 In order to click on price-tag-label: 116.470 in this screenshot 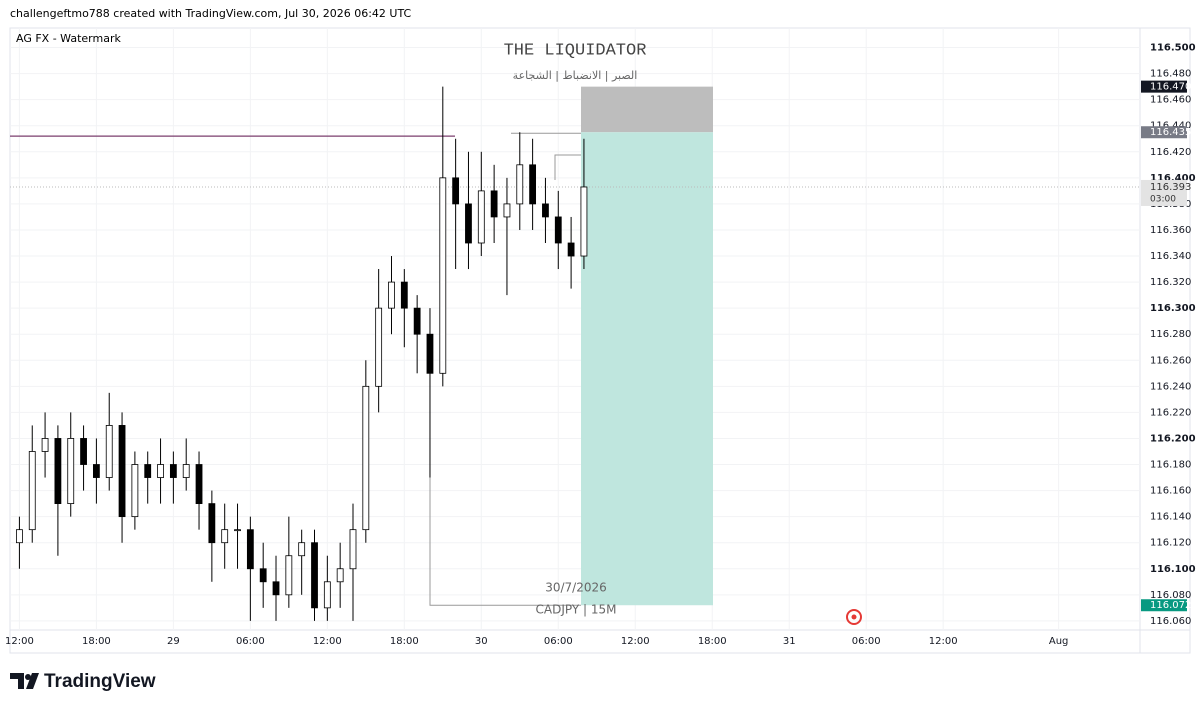, I will do `click(1170, 87)`.